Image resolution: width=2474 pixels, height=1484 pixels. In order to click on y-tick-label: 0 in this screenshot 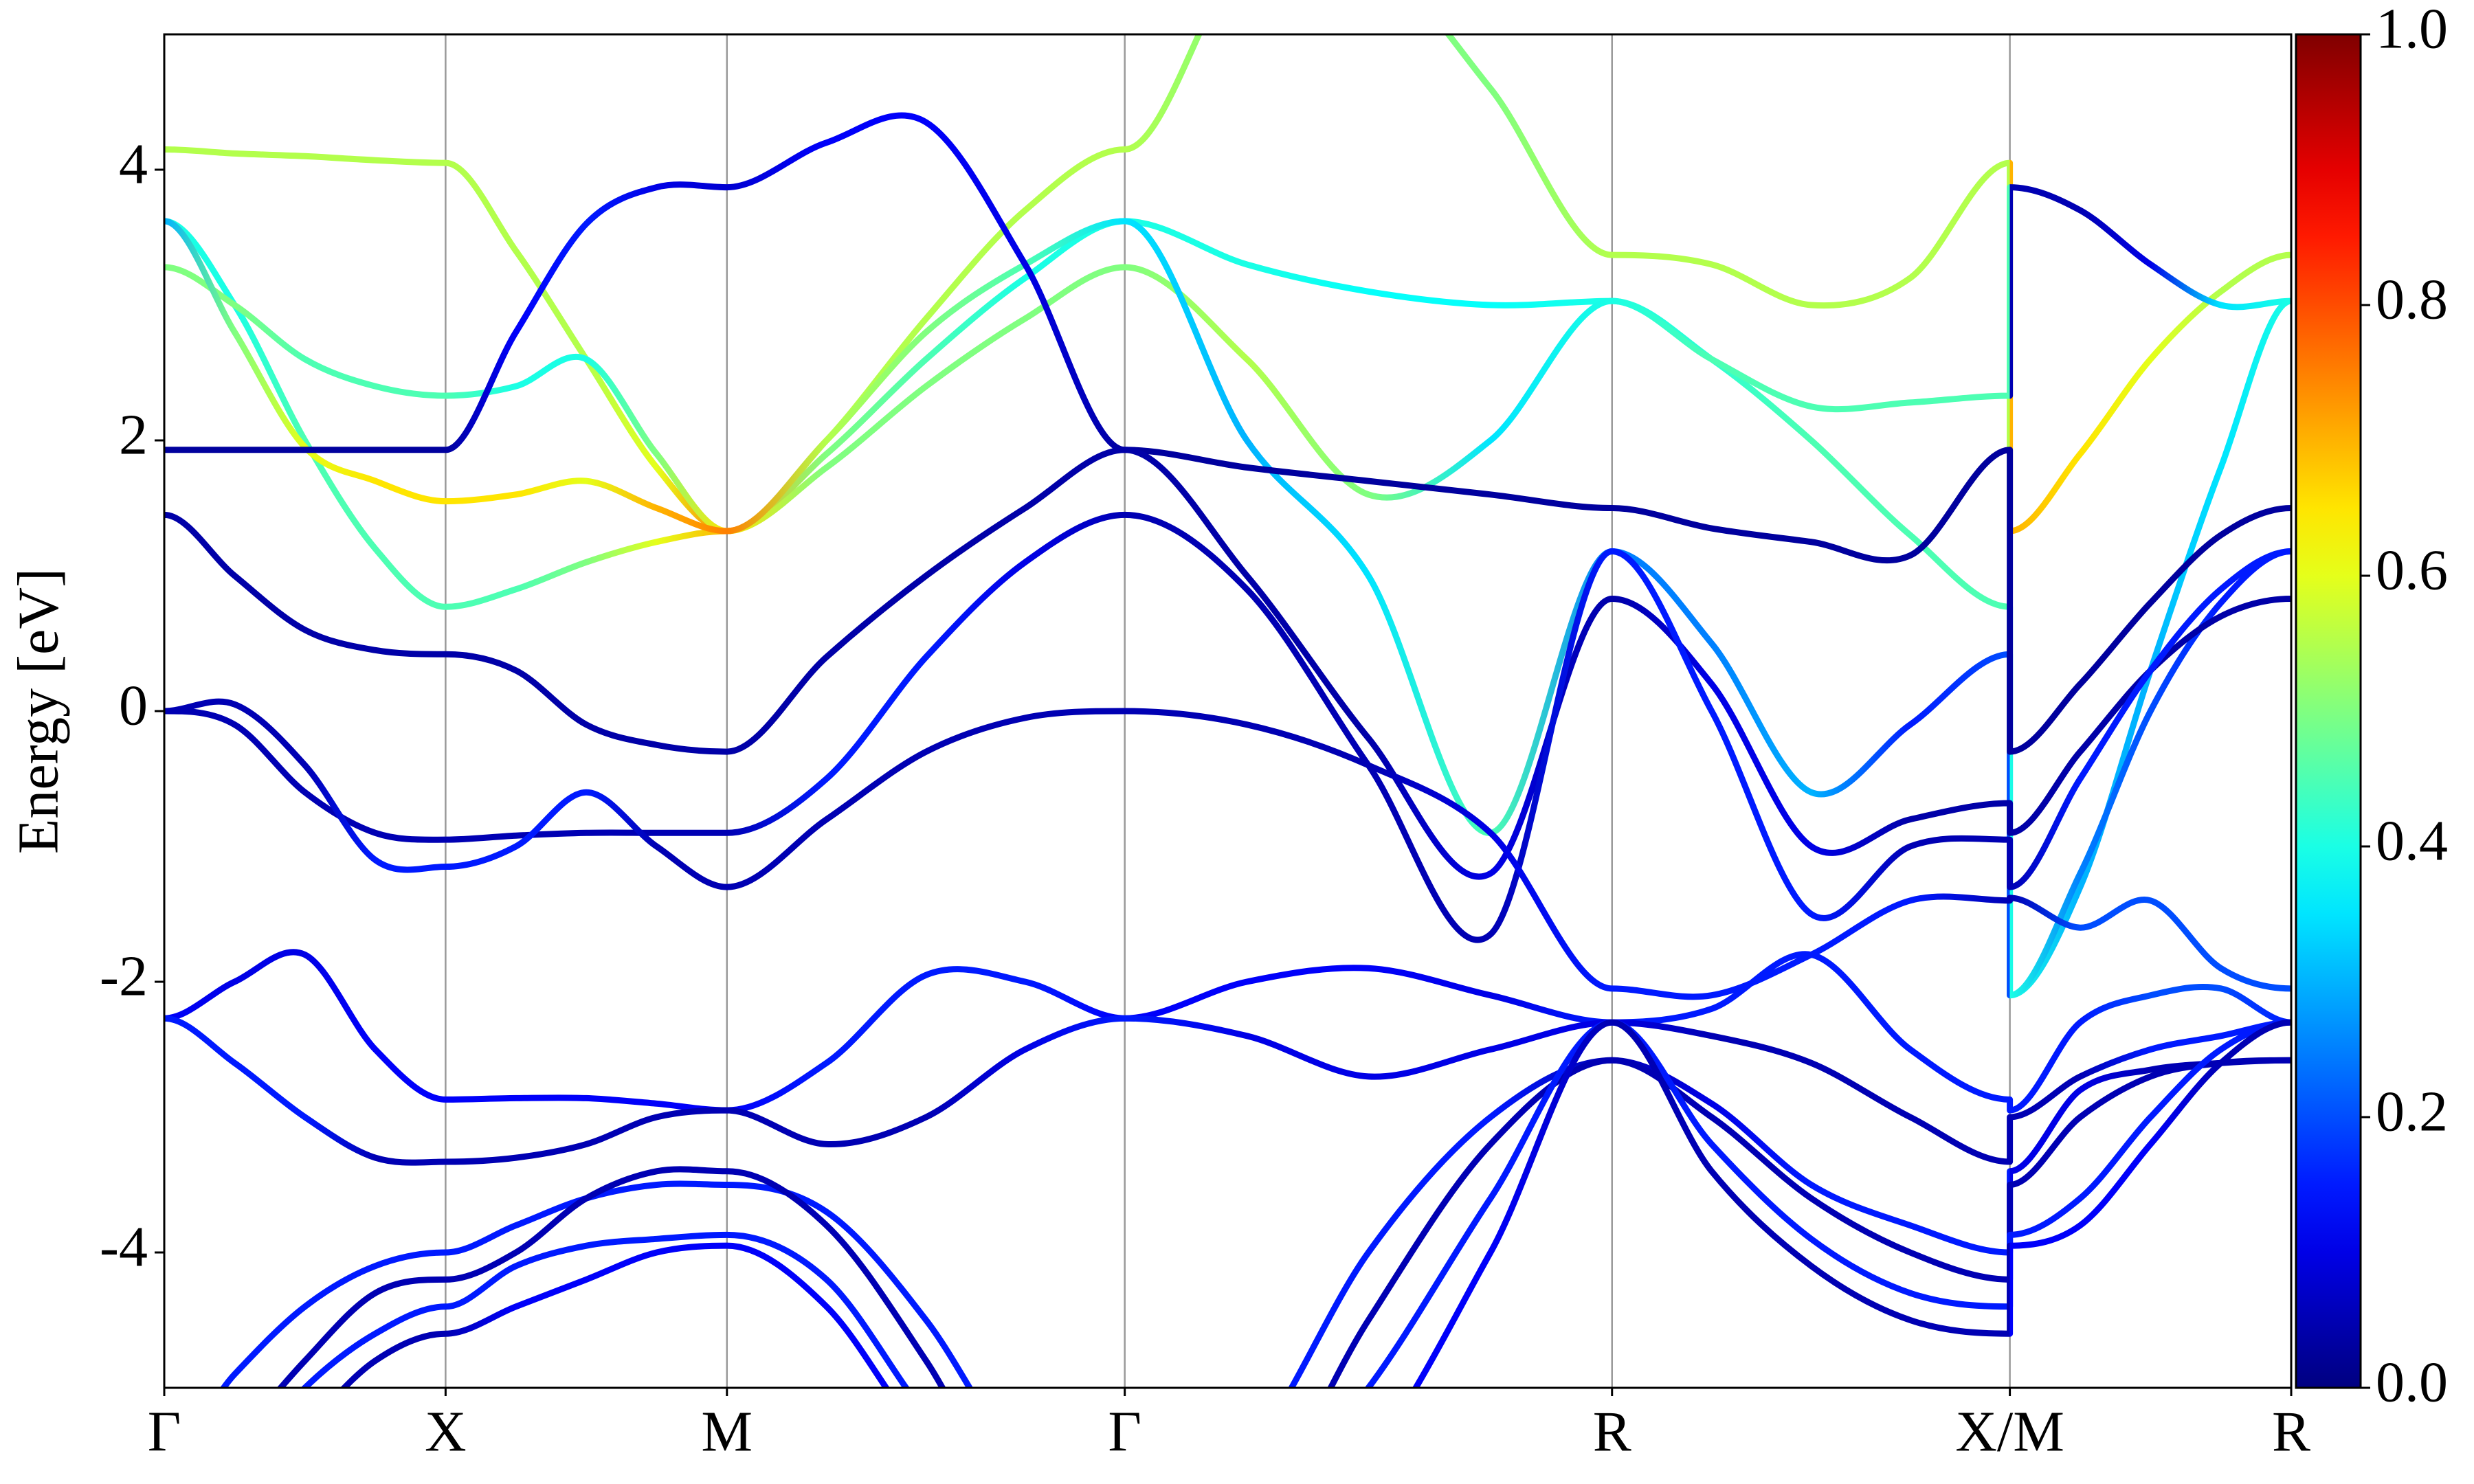, I will do `click(133, 705)`.